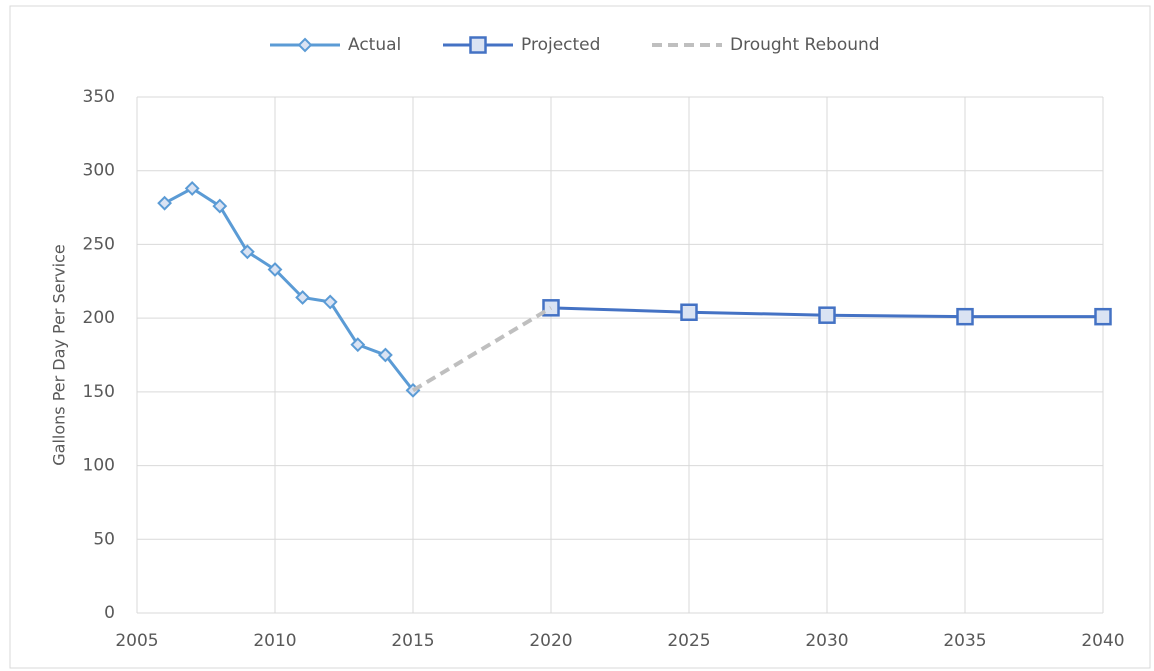  What do you see at coordinates (412, 641) in the screenshot?
I see `x-tick-label: 2015` at bounding box center [412, 641].